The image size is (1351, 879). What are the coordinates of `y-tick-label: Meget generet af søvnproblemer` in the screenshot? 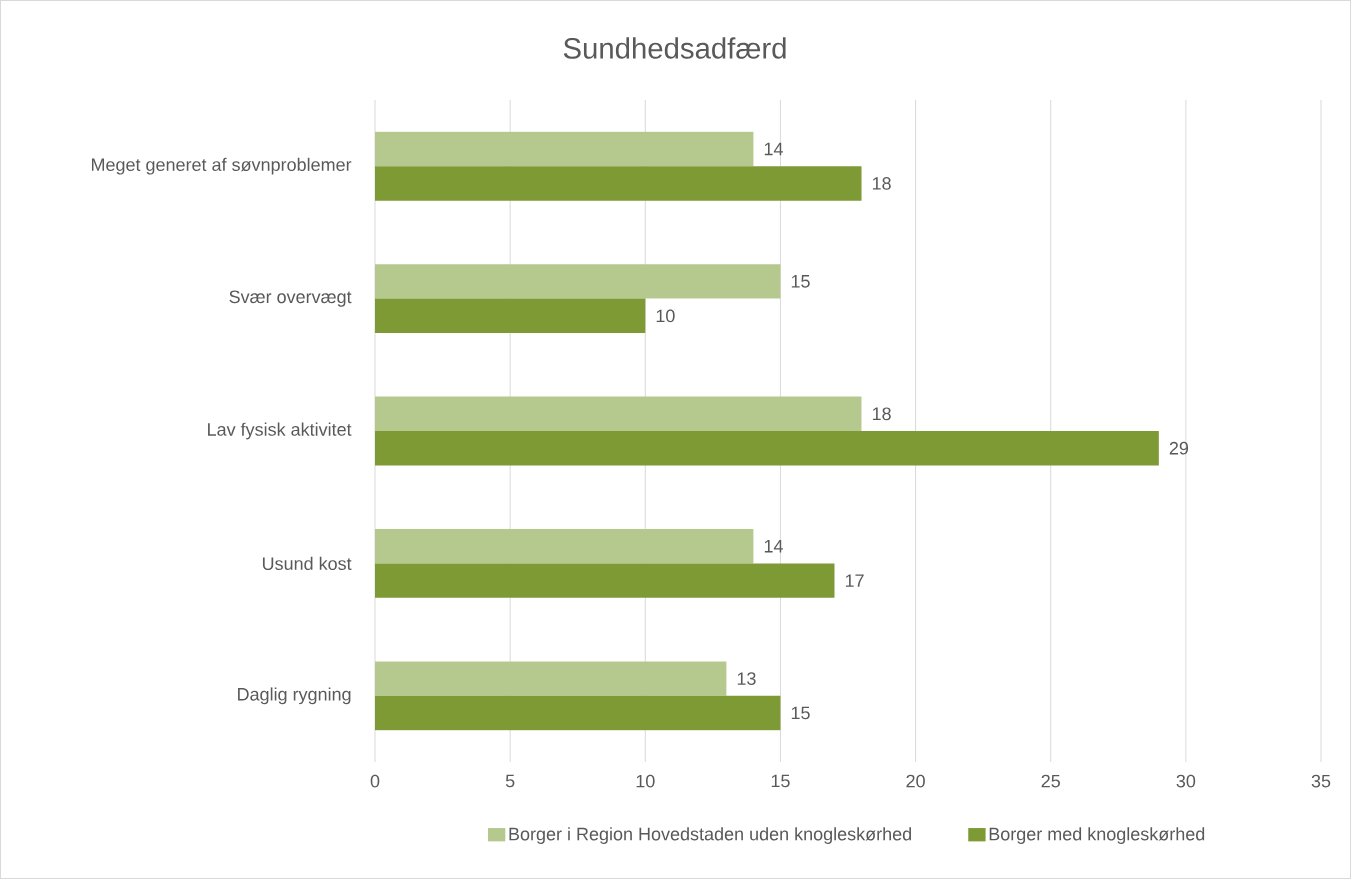 It's located at (221, 166).